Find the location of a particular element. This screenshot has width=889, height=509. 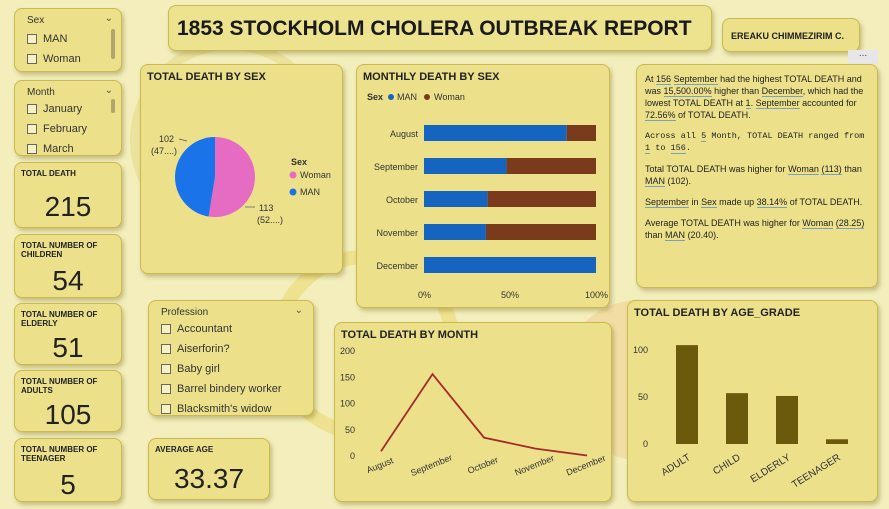

report-title-card: 1853 STOCKHOLM CHOLERA OUTBREAK REPORT is located at coordinates (440, 28).